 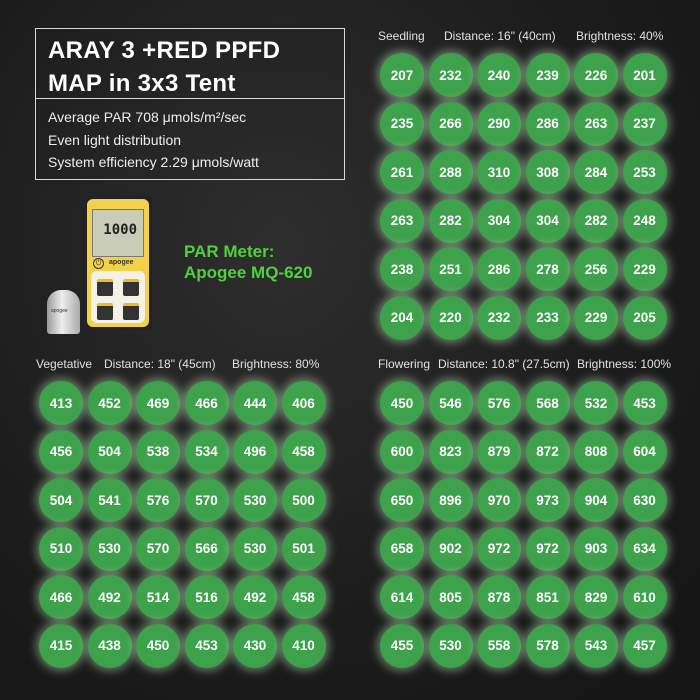 I want to click on par-meter-device-image: 1000 ⏻ apogee, so click(x=118, y=263).